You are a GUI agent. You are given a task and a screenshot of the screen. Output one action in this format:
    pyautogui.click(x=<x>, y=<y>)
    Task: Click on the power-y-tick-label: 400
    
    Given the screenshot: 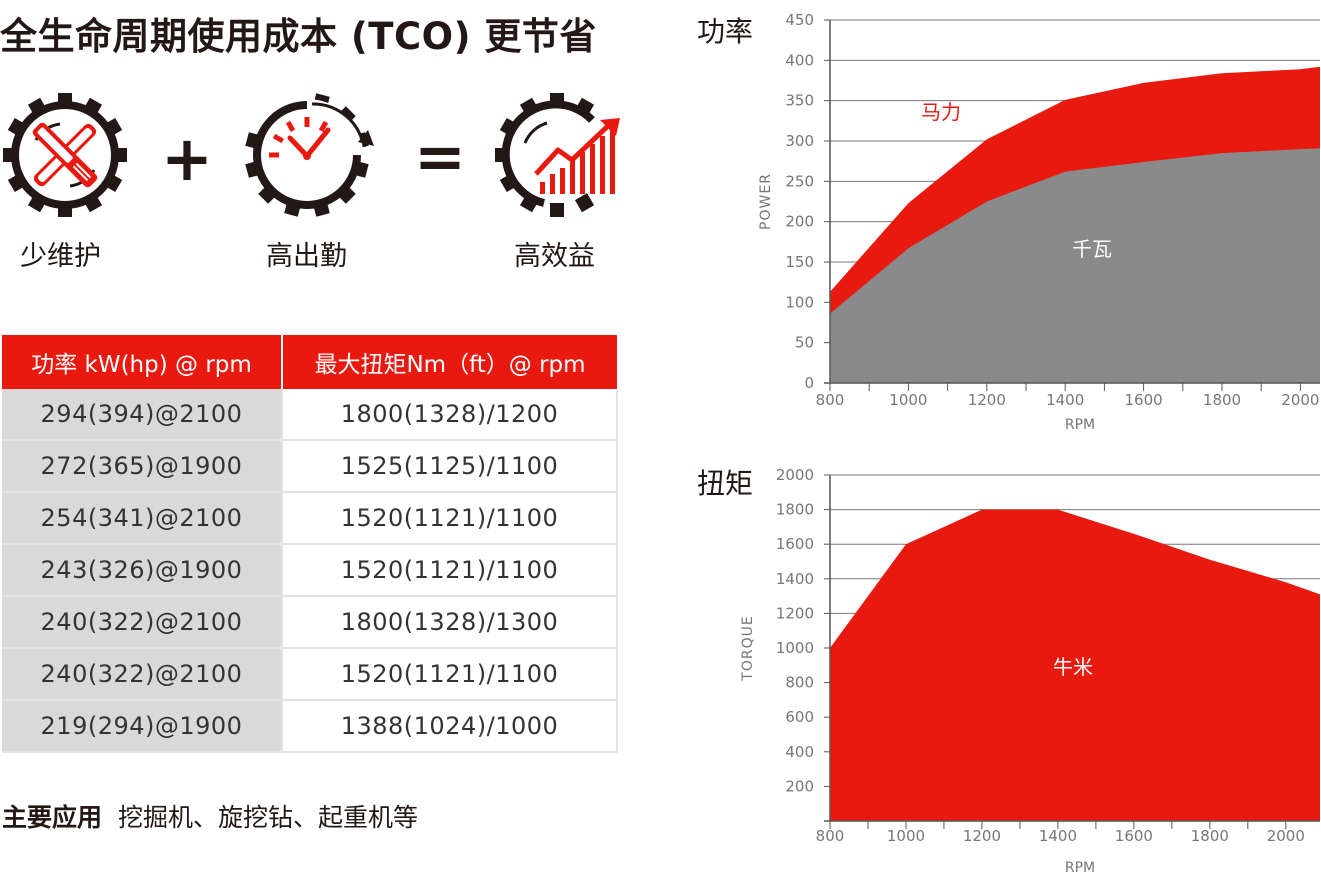 What is the action you would take?
    pyautogui.click(x=799, y=60)
    